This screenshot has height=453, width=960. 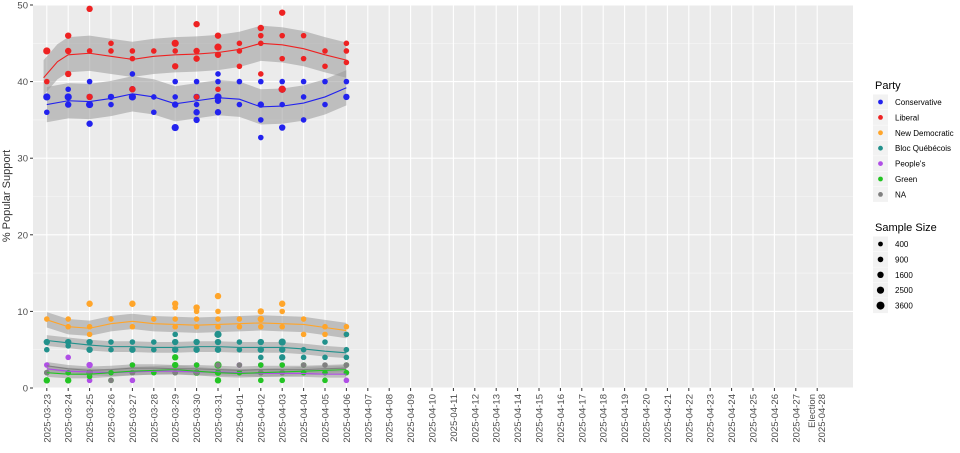 What do you see at coordinates (22, 159) in the screenshot?
I see `y-tick-label: 30` at bounding box center [22, 159].